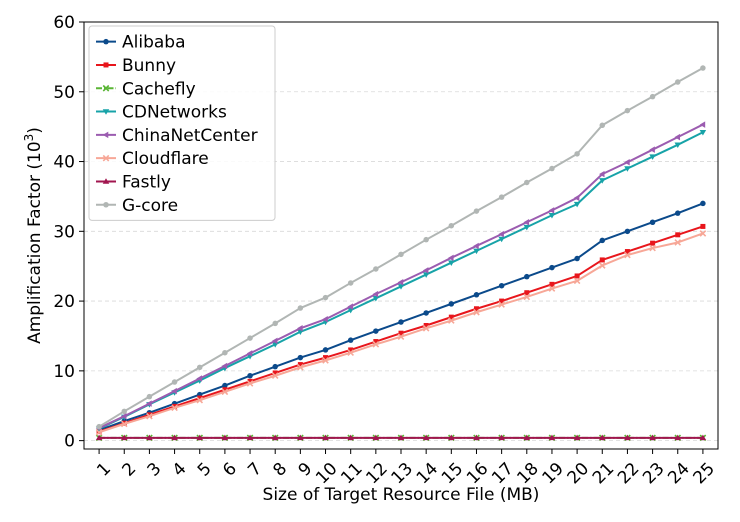 This screenshot has width=740, height=522. What do you see at coordinates (149, 66) in the screenshot?
I see `legend-label: Bunny` at bounding box center [149, 66].